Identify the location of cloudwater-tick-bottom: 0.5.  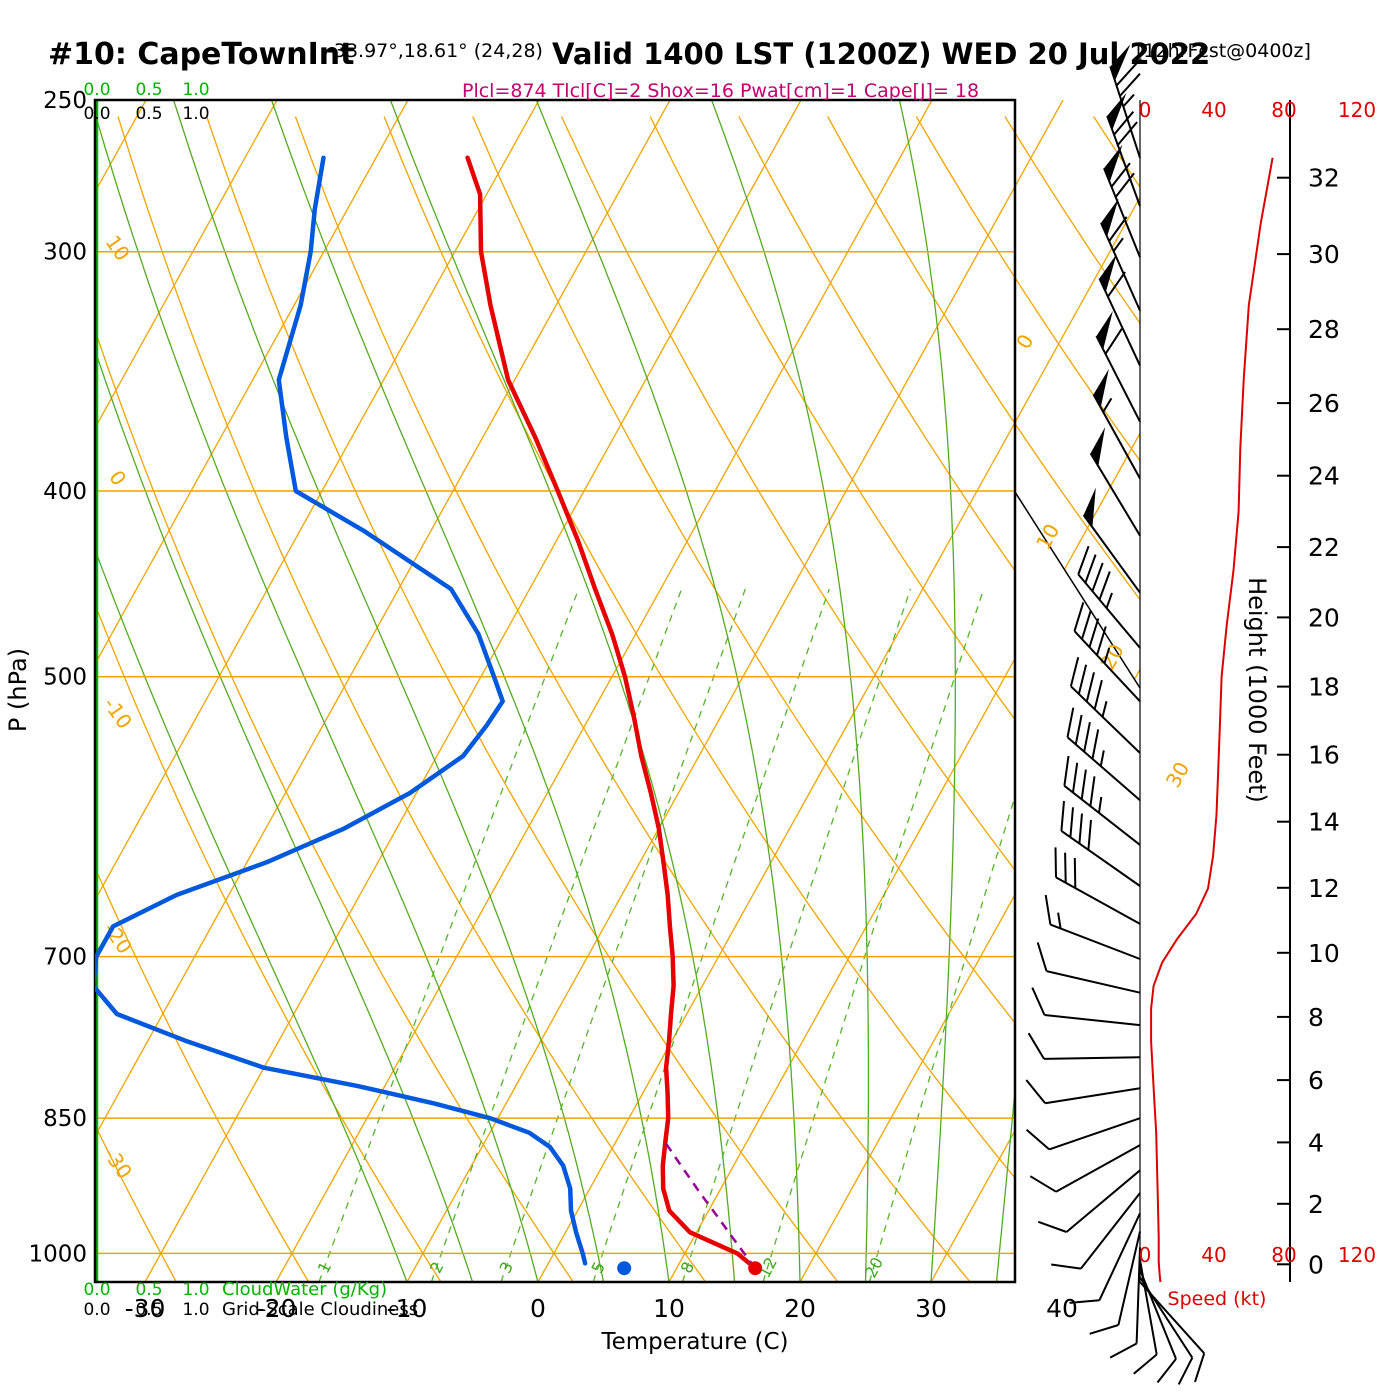
(148, 1290).